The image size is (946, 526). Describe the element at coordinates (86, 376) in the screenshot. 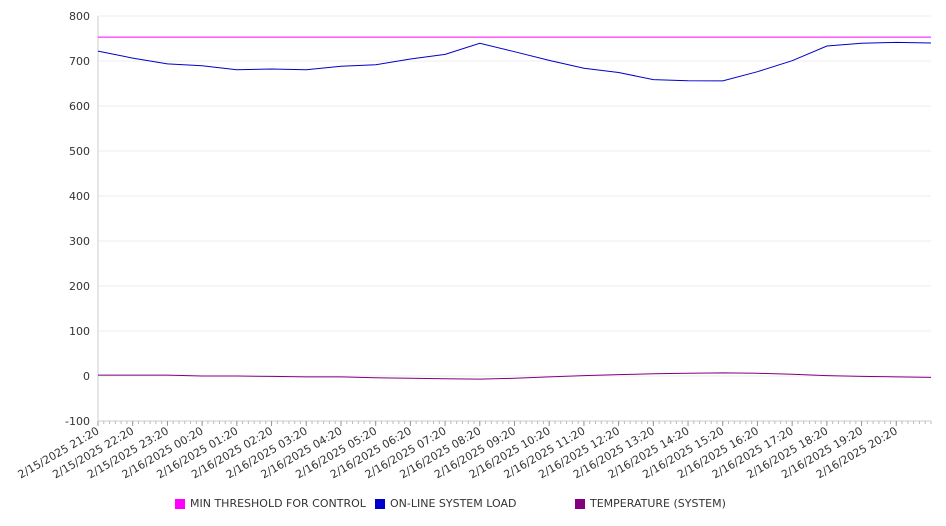

I see `y-tick-label: 0` at that location.